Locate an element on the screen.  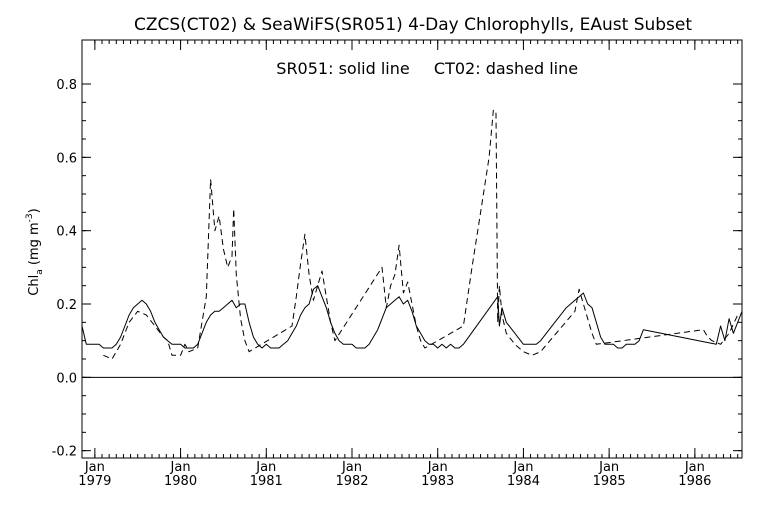
y-tick-label: 0.8 is located at coordinates (66, 85).